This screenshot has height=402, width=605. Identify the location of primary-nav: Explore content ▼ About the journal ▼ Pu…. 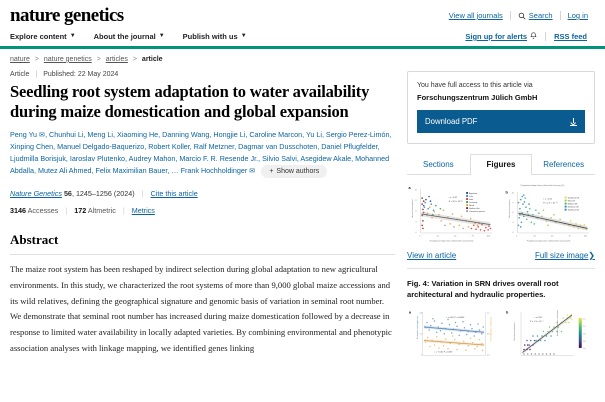
(302, 37).